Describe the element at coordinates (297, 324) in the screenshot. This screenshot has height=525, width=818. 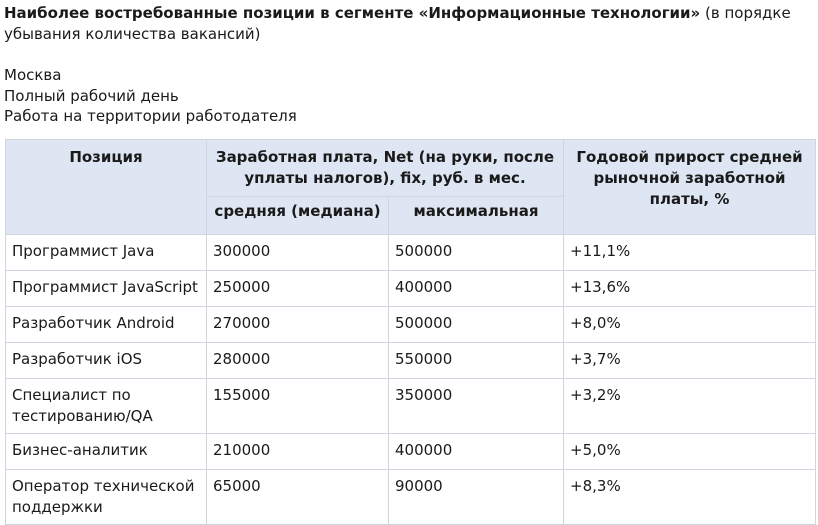
I see `cell-median: 270000` at that location.